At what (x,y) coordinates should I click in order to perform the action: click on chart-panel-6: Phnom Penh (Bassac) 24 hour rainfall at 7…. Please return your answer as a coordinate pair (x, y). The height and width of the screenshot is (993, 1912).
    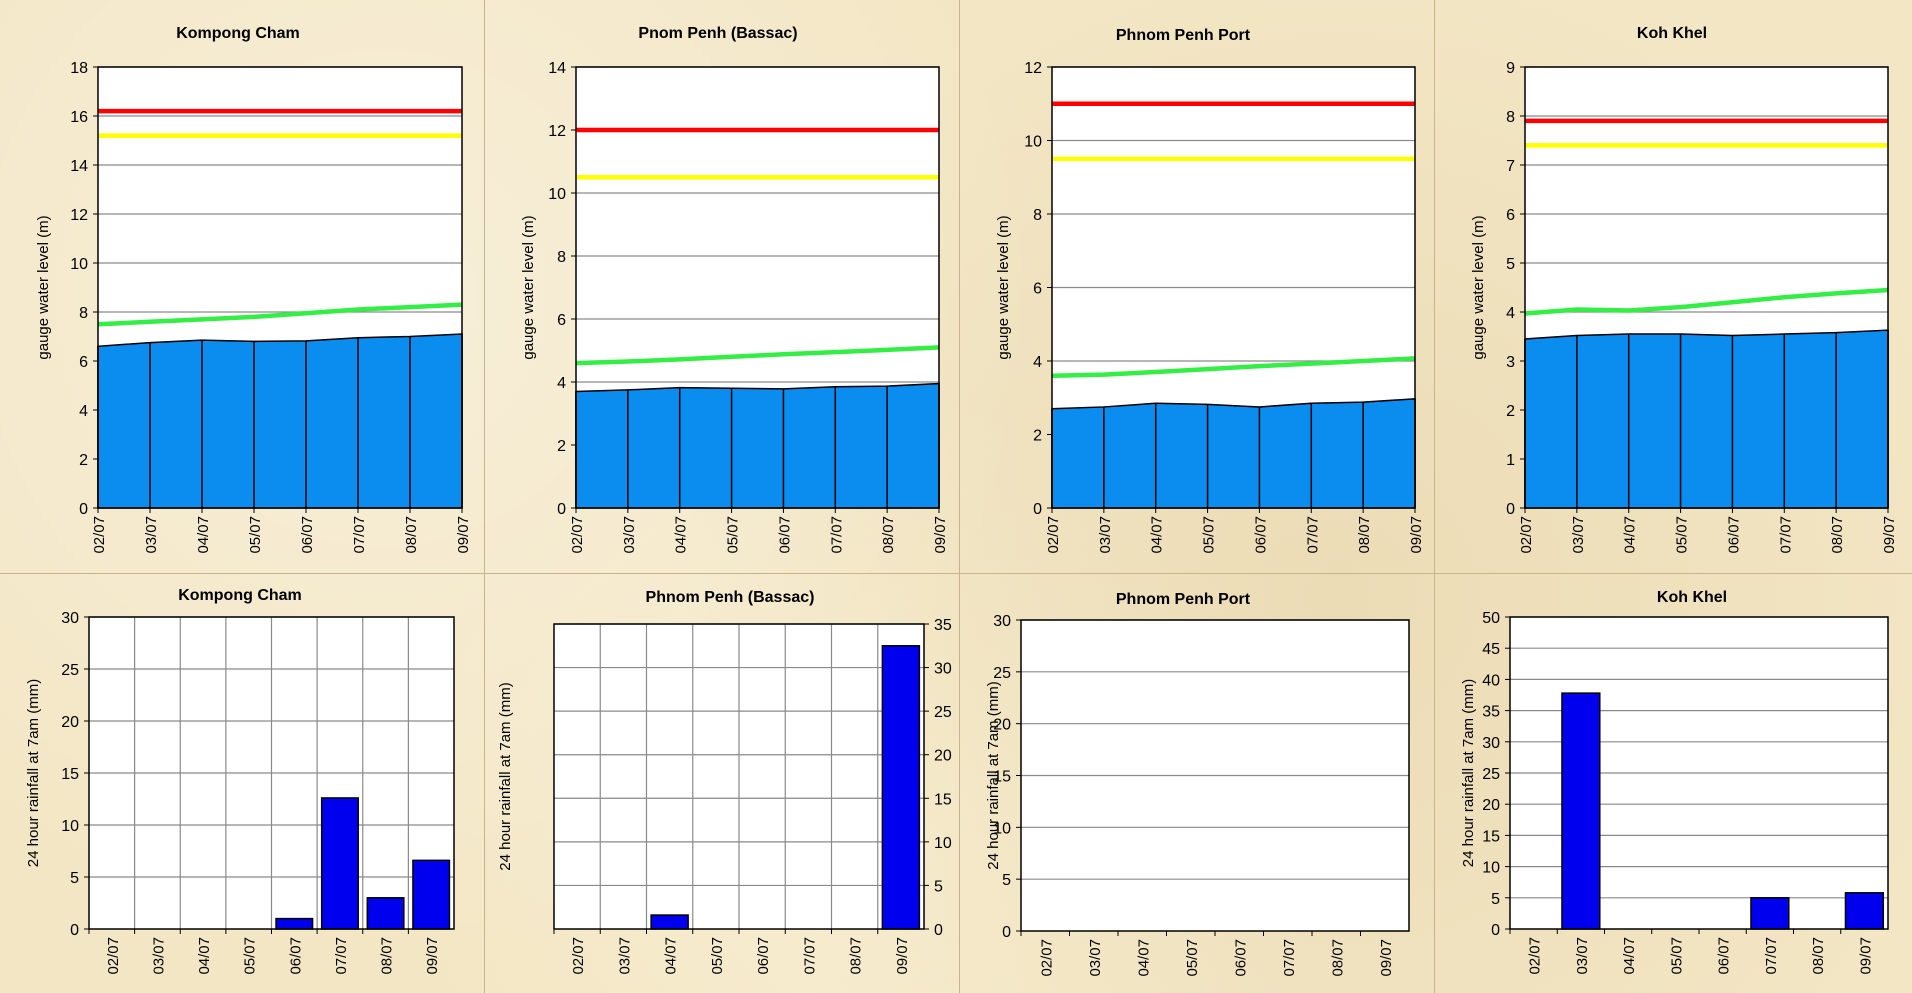
    Looking at the image, I should click on (724, 782).